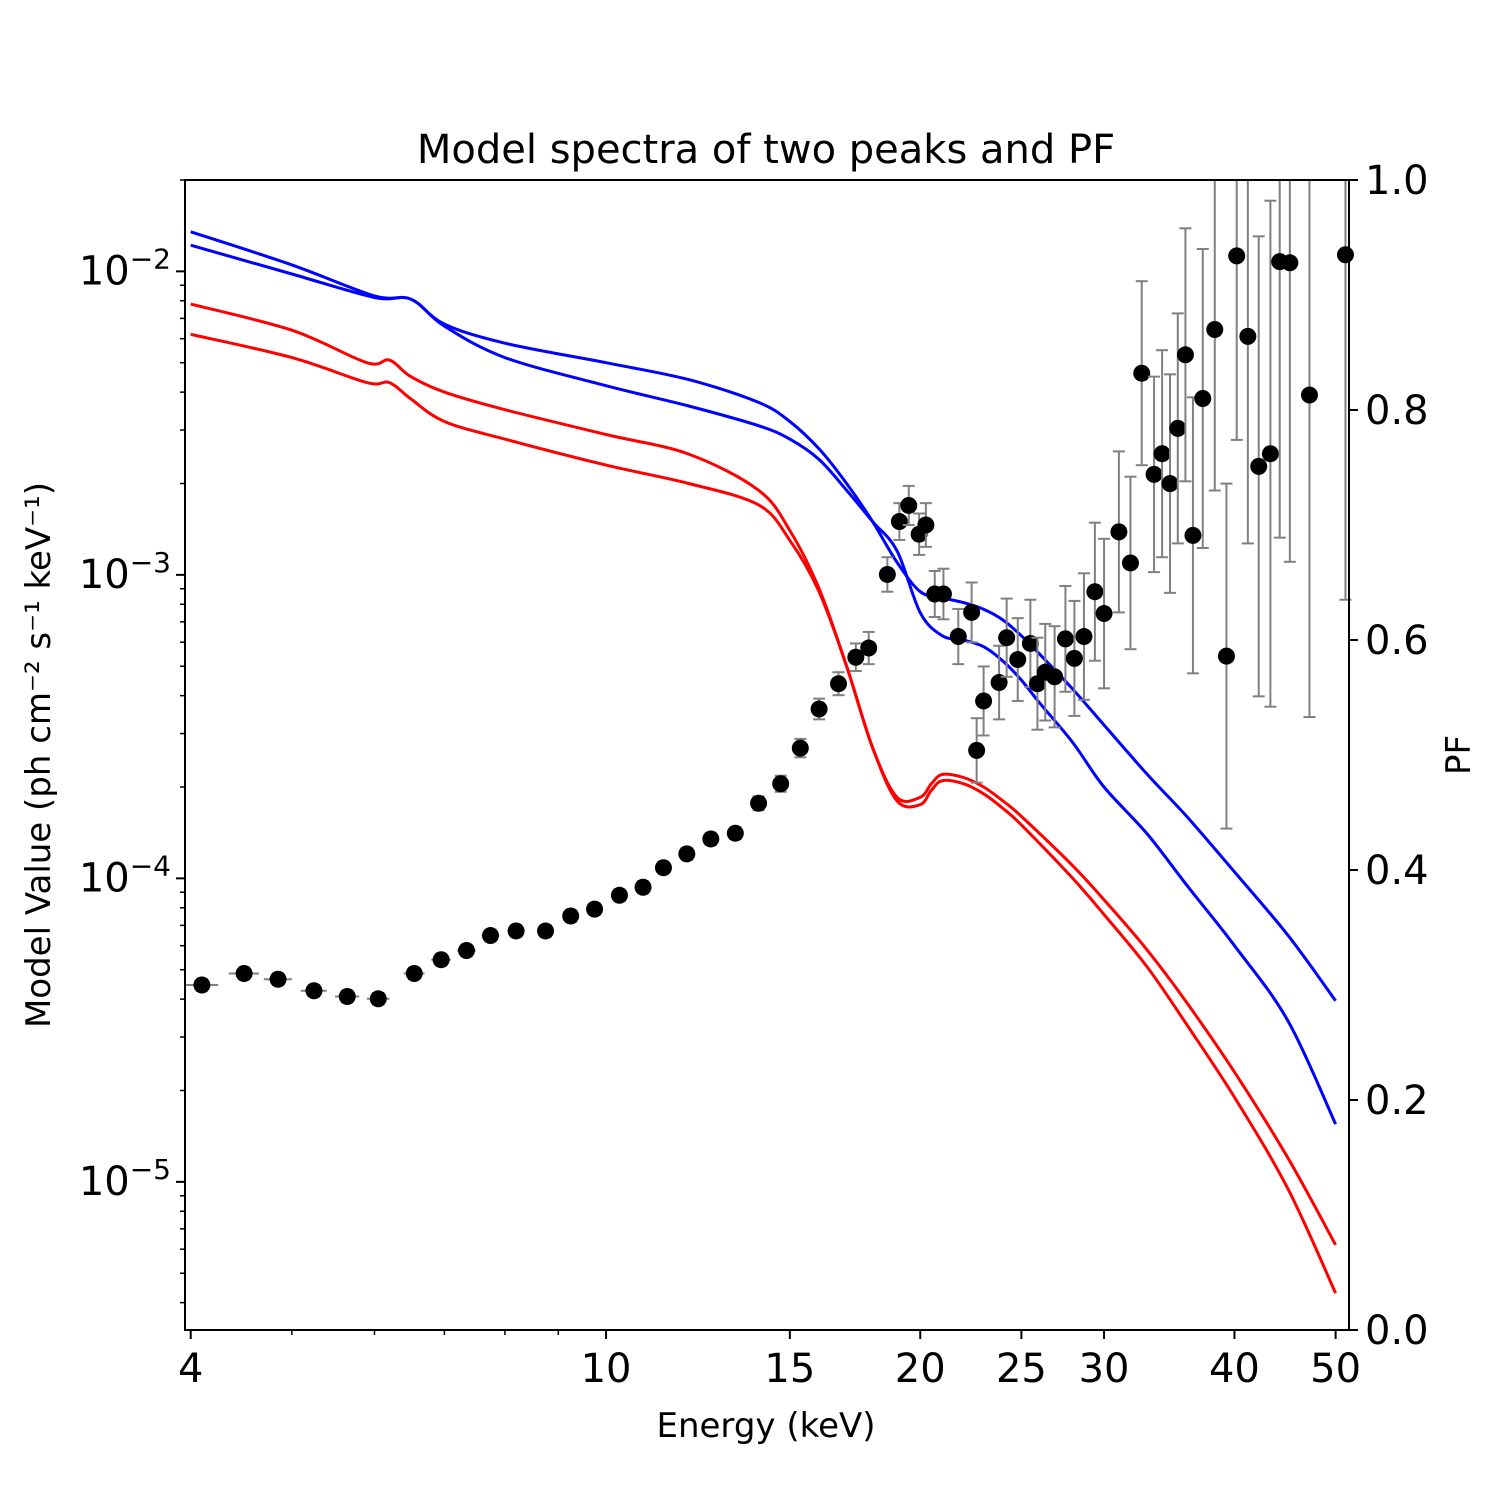  Describe the element at coordinates (1397, 641) in the screenshot. I see `y-right-tick-label: 0.6` at that location.